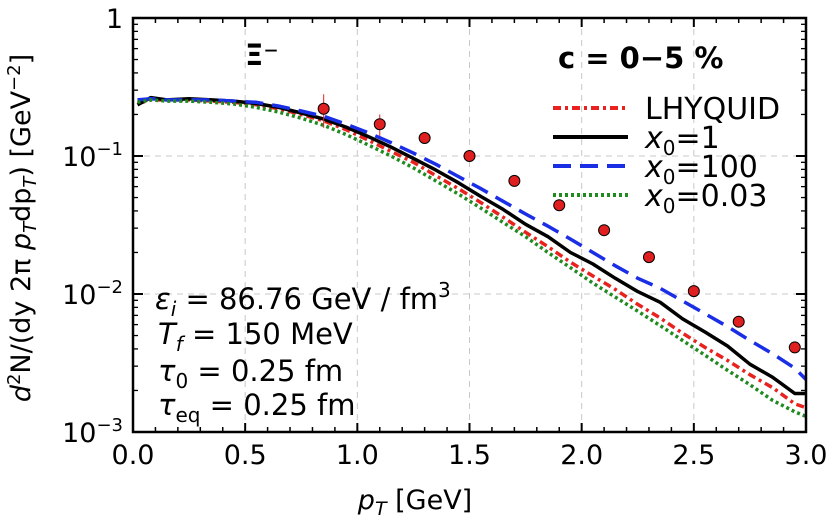  I want to click on y-axis-title: d2N/(dy 2π pTdpT) [GeV−2], so click(22, 228).